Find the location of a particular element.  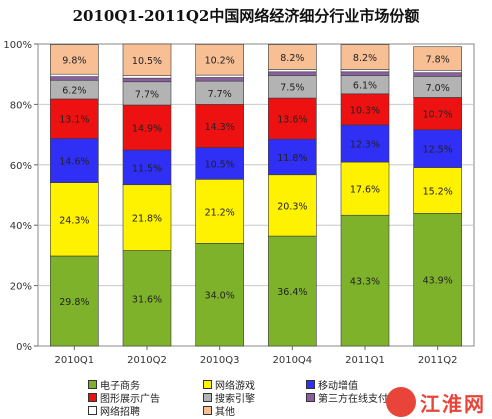

data-label: 24.3% is located at coordinates (74, 220).